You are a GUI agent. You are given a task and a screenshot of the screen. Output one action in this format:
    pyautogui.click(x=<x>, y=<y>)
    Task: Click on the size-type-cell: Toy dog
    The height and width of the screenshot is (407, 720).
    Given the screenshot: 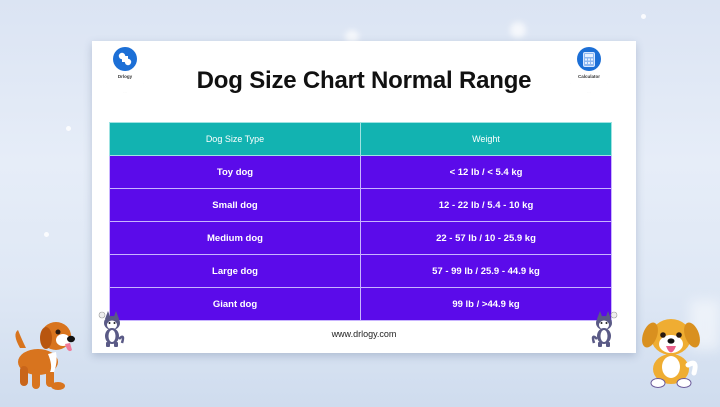 What is the action you would take?
    pyautogui.click(x=235, y=172)
    